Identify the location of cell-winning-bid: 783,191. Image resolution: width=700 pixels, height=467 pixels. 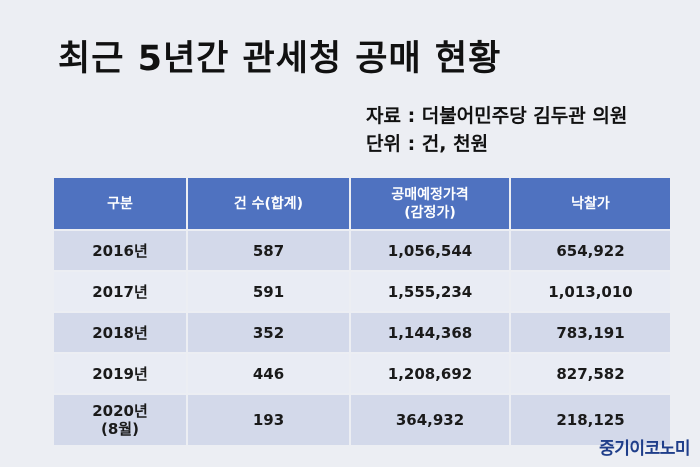
(590, 332).